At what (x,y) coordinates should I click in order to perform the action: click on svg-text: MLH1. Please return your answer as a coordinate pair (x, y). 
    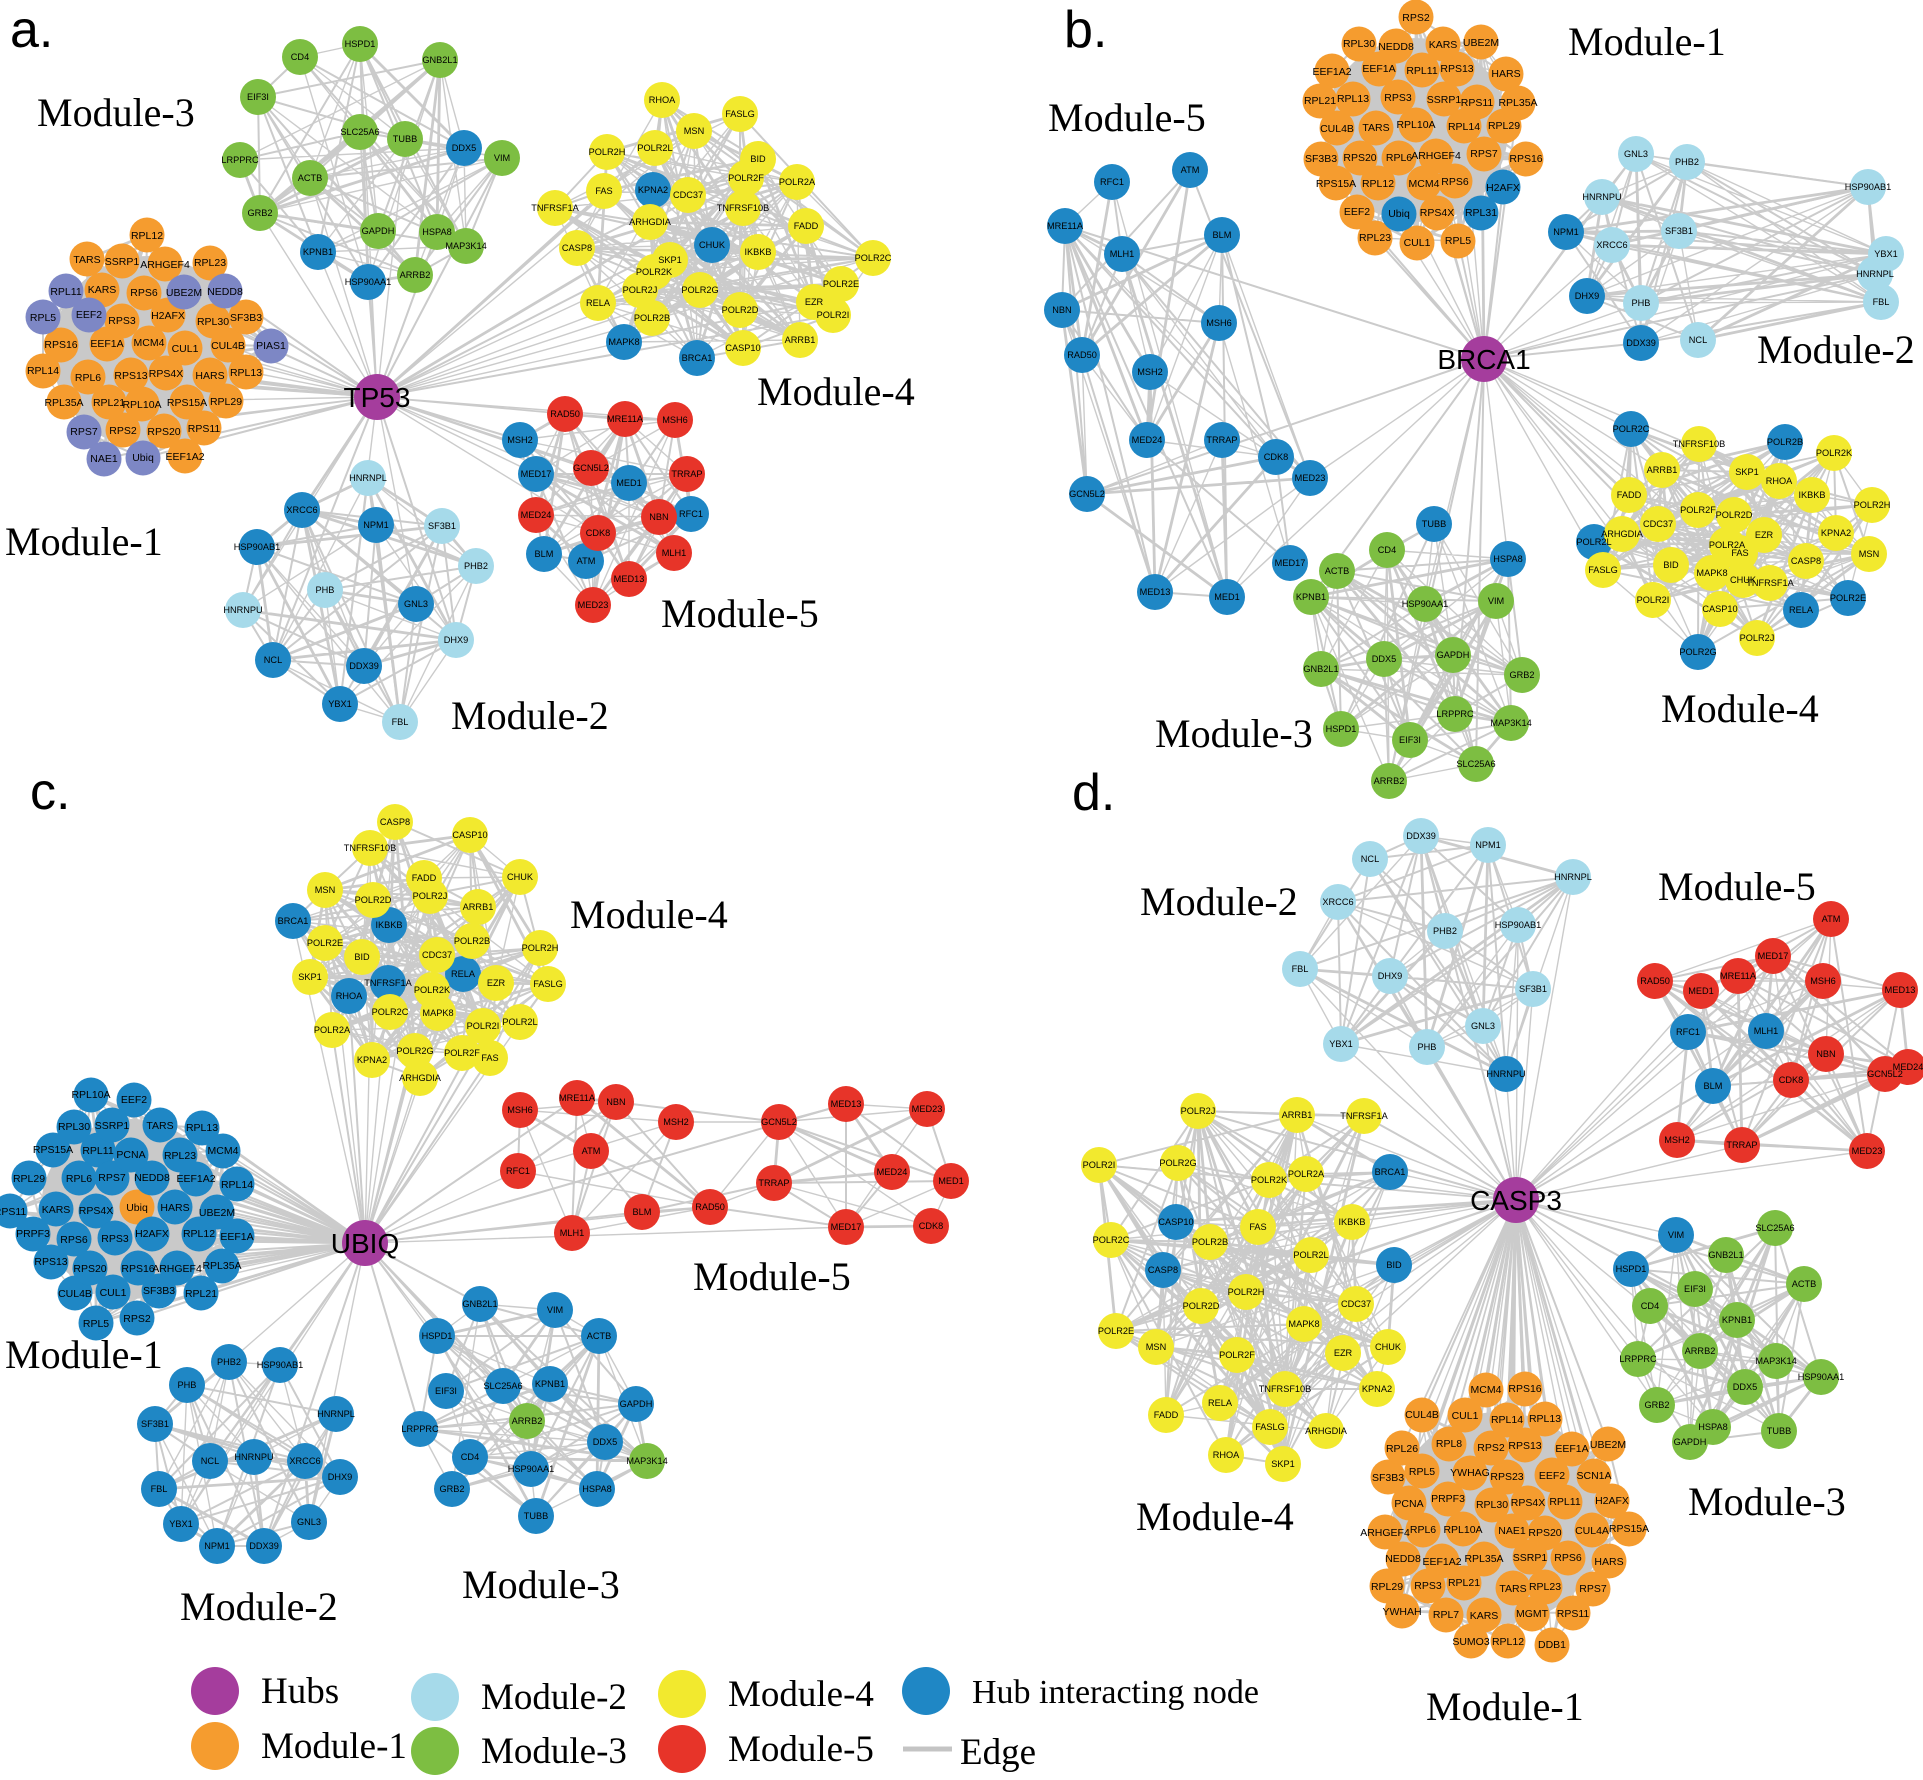
    Looking at the image, I should click on (1122, 254).